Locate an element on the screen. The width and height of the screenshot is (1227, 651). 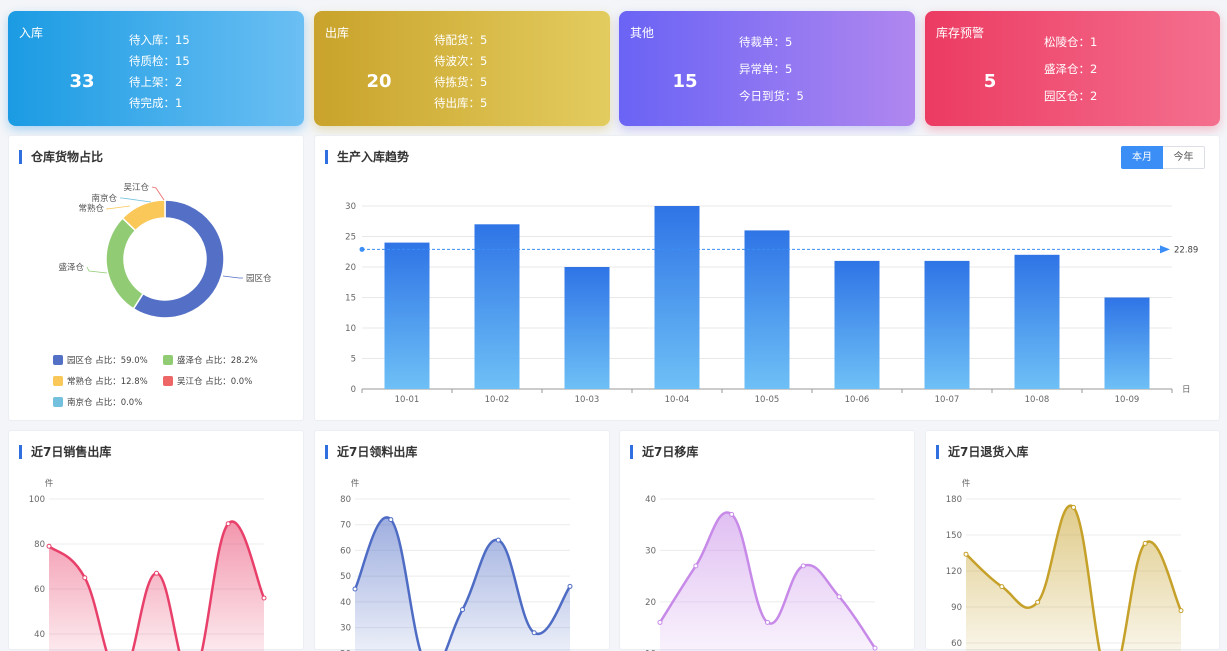
x-tick-label: 10-05 is located at coordinates (767, 400).